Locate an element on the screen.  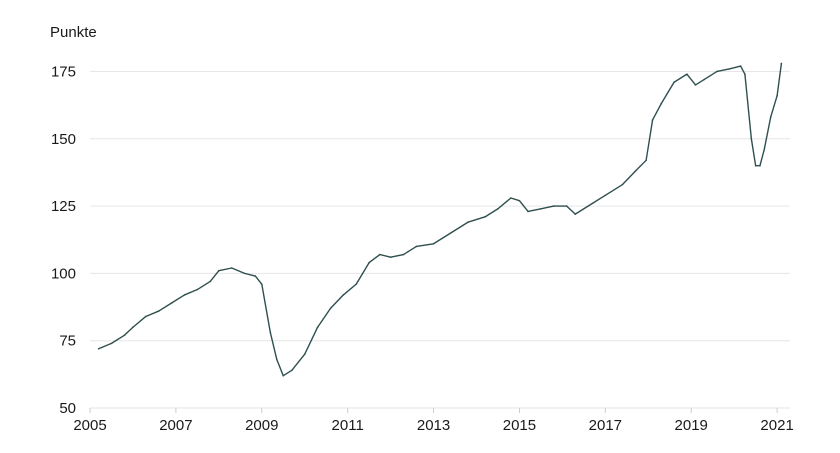
y-tick-label: 125 is located at coordinates (63, 206).